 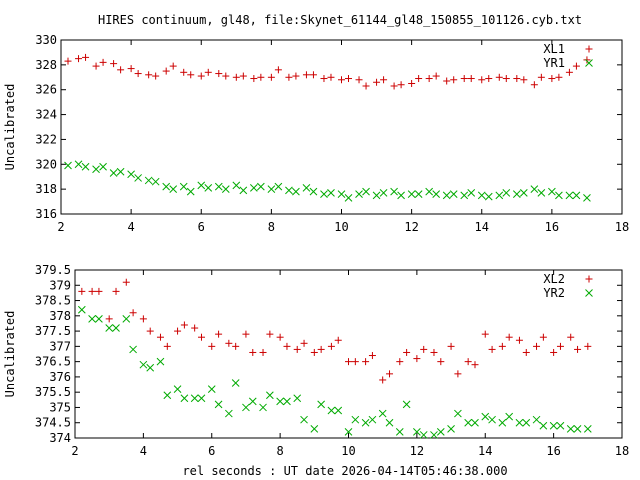 I want to click on series-yr1, so click(x=327, y=181).